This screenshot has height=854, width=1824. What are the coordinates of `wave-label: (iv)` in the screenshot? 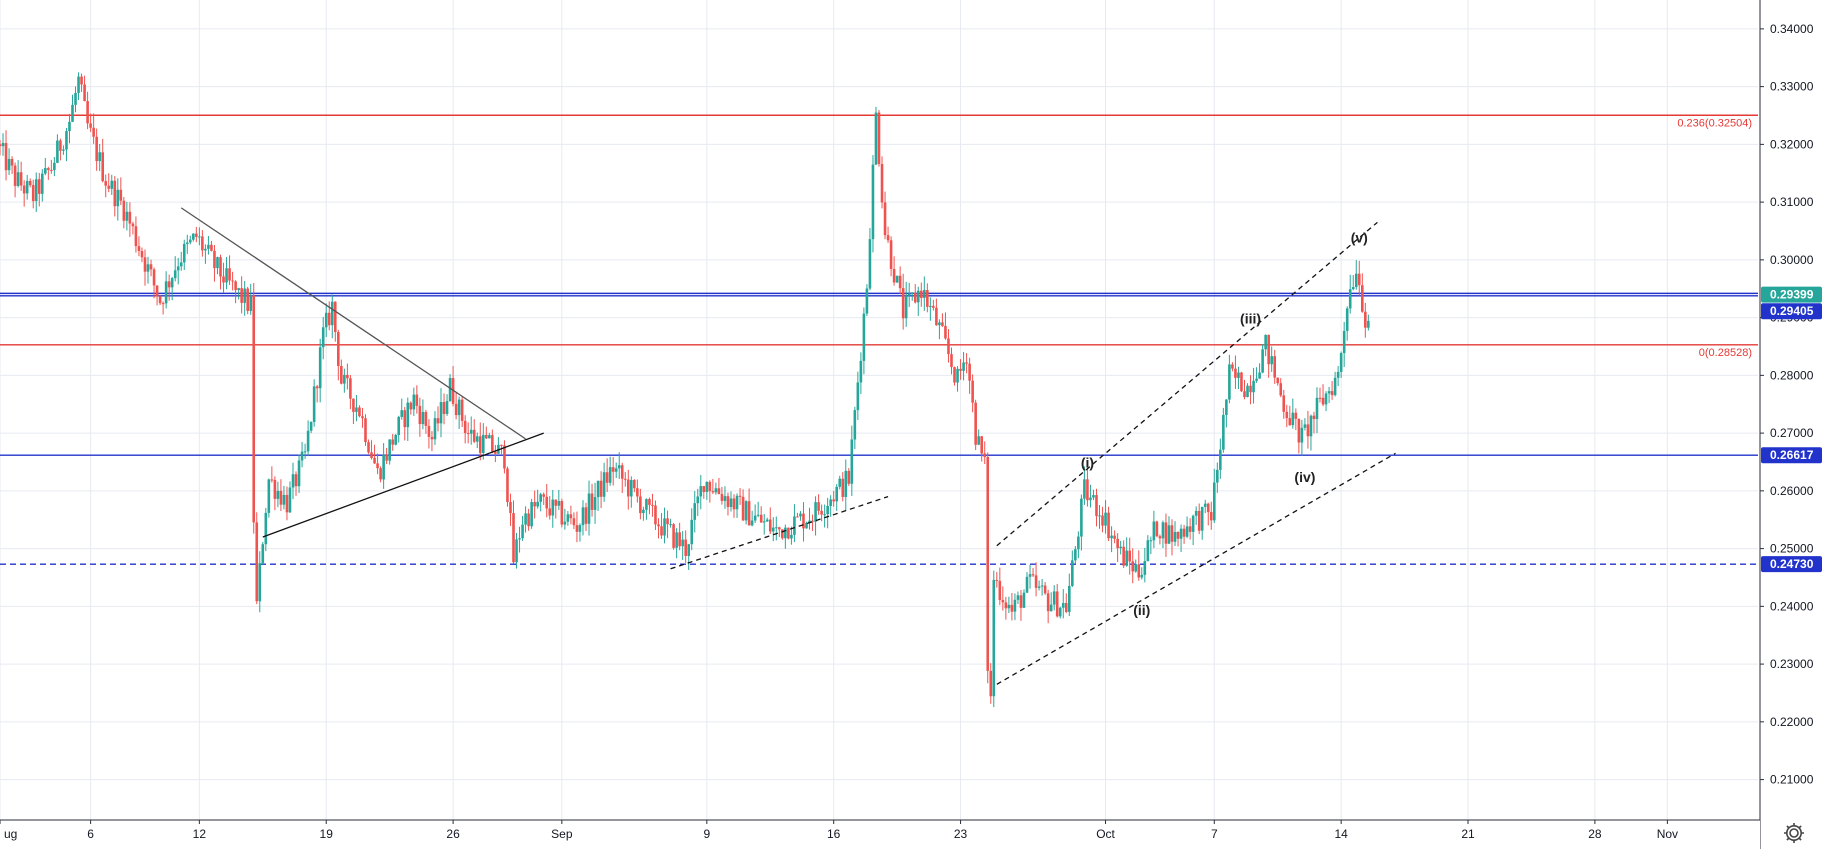 It's located at (1304, 477).